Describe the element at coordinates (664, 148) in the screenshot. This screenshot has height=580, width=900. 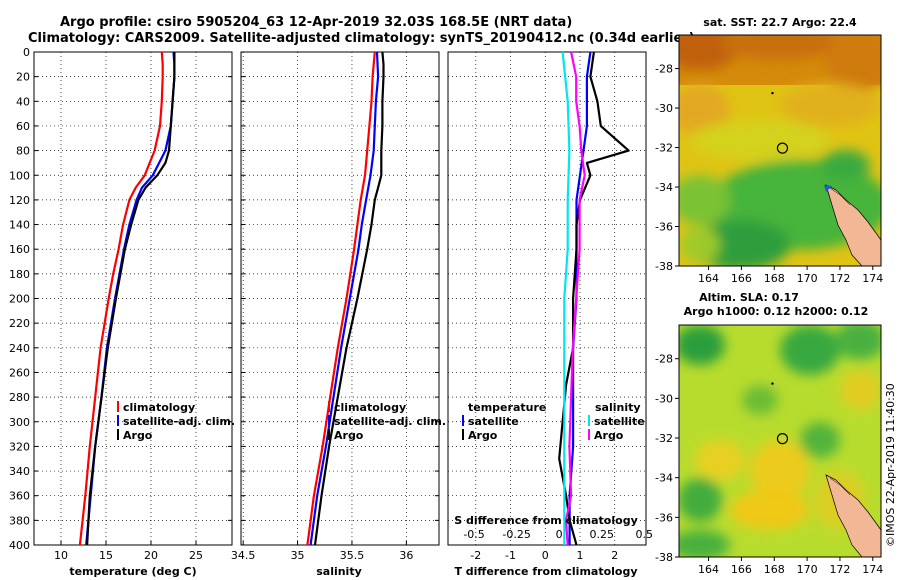
I see `sst-ytick-label: -32` at that location.